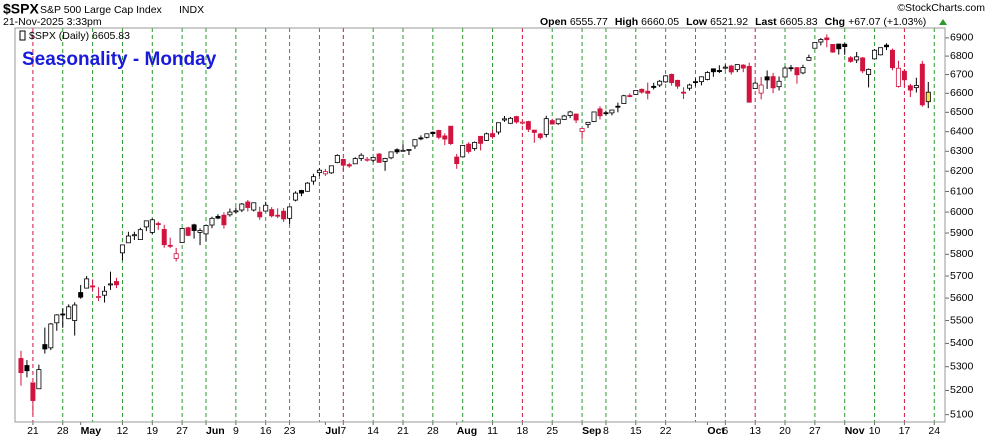 This screenshot has width=990, height=438. Describe the element at coordinates (905, 431) in the screenshot. I see `x-tick-label: 17` at that location.